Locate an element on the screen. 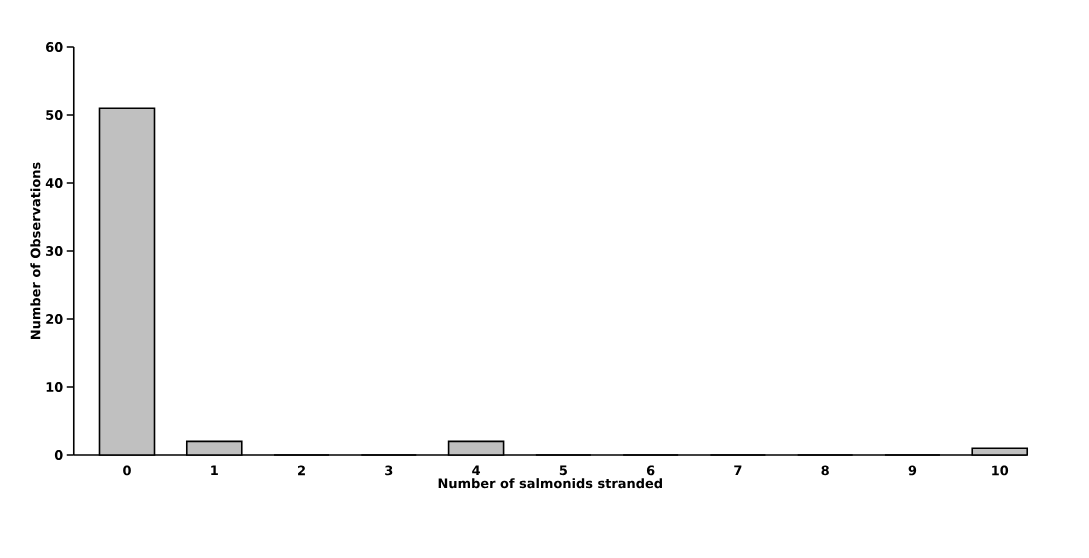 The height and width of the screenshot is (558, 1089). x-tick-label: 1 is located at coordinates (214, 470).